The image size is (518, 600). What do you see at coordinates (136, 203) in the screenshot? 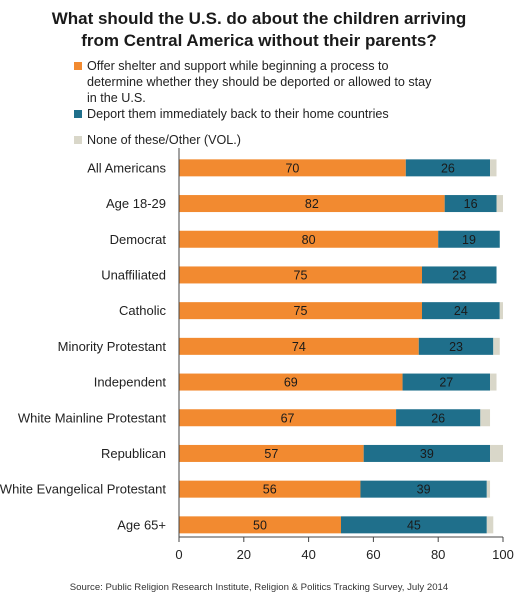
I see `category-label-age-18-29: Age 18-29` at bounding box center [136, 203].